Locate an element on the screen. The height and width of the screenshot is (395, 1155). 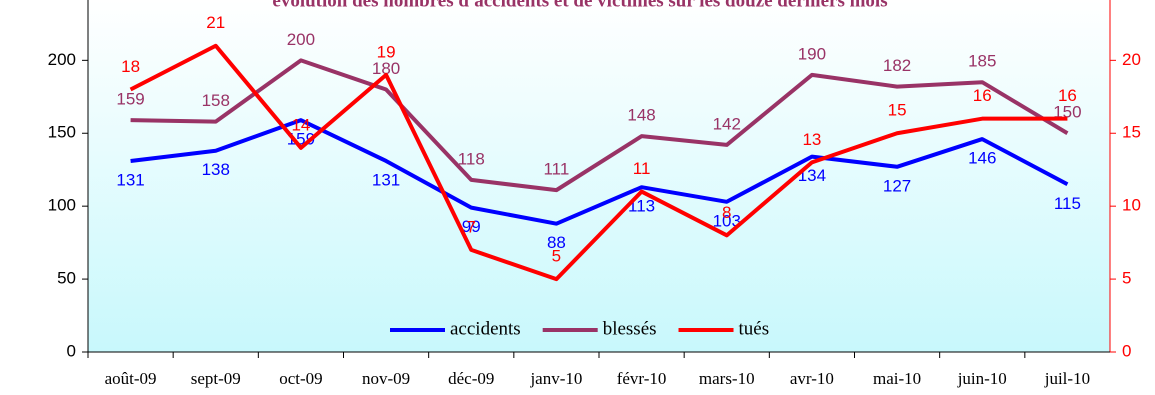
legend-label: tués is located at coordinates (754, 328).